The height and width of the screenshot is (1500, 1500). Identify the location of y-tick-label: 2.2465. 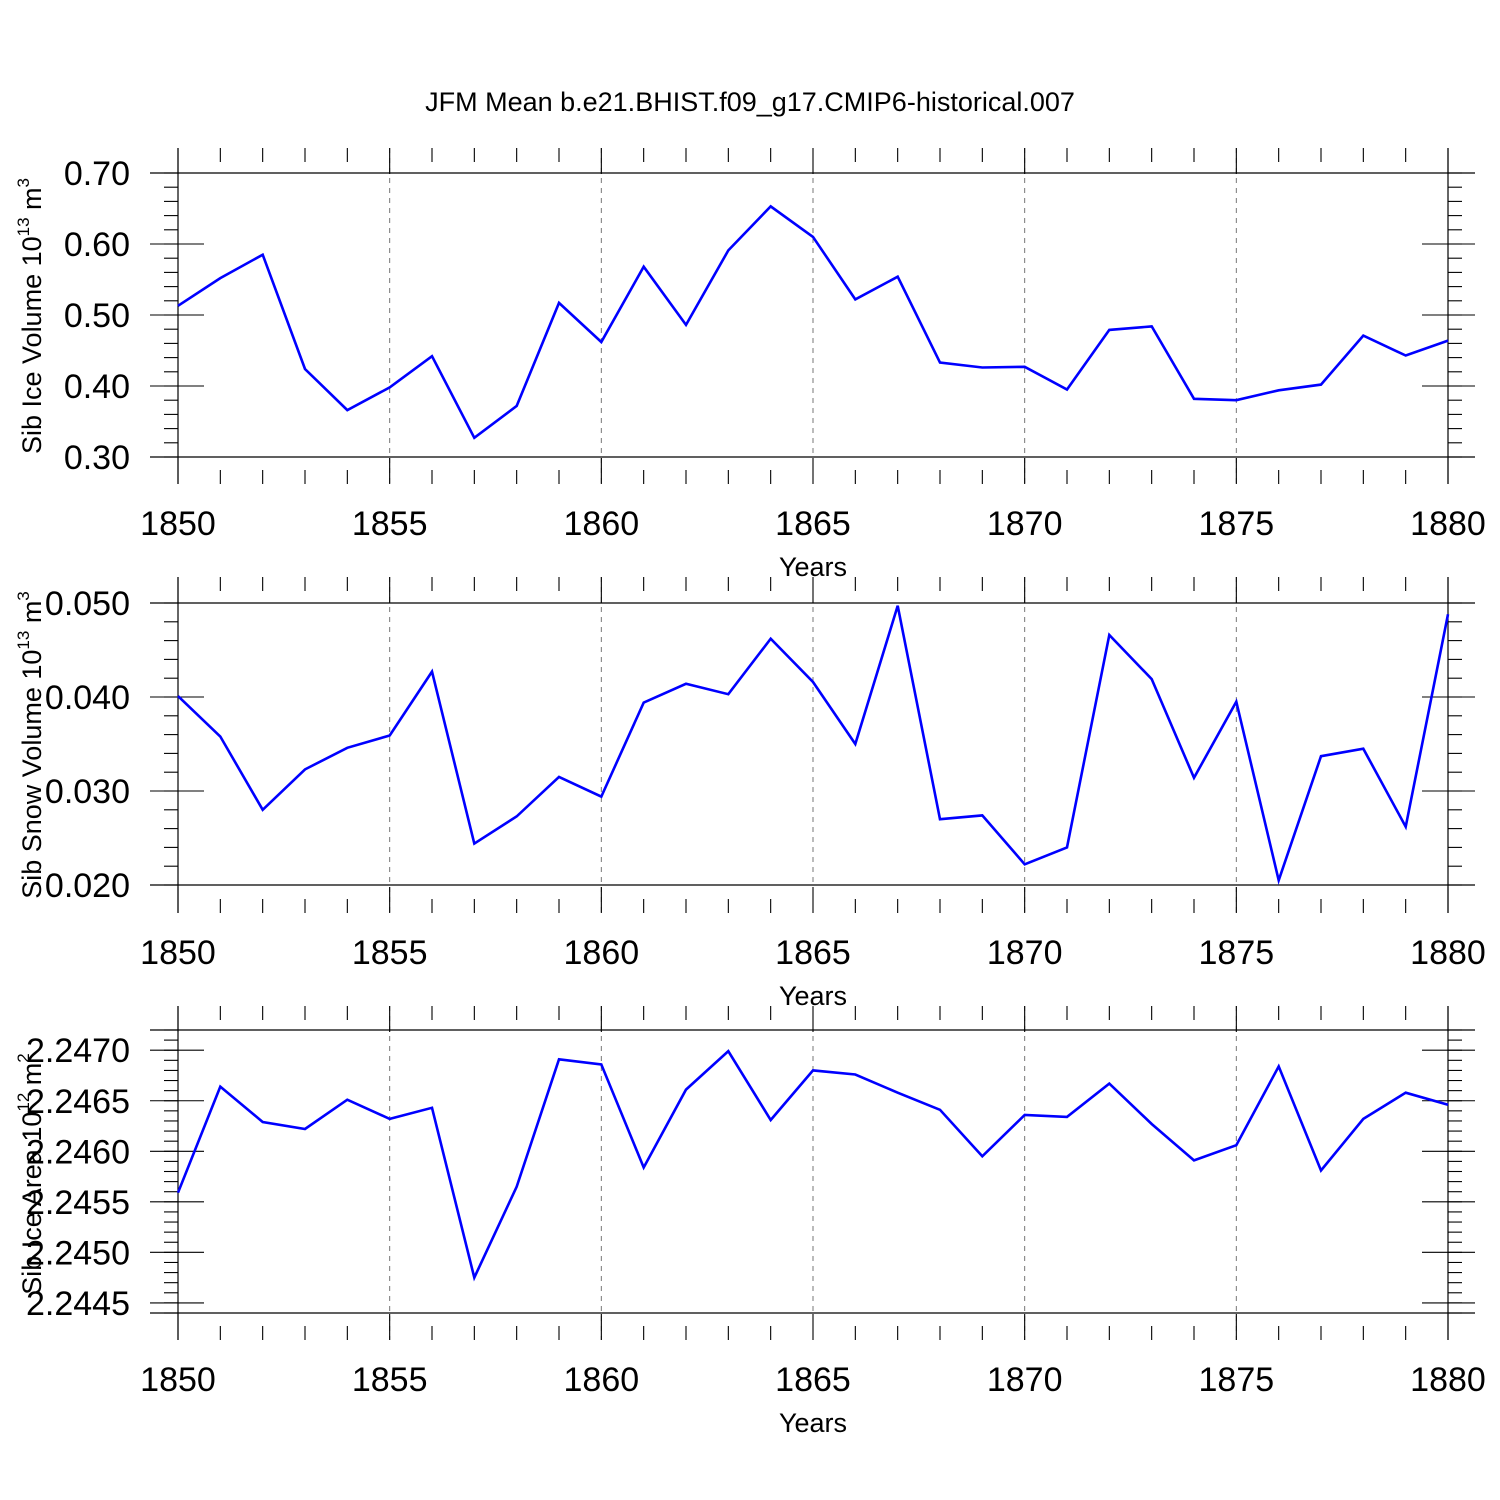
(78, 1102).